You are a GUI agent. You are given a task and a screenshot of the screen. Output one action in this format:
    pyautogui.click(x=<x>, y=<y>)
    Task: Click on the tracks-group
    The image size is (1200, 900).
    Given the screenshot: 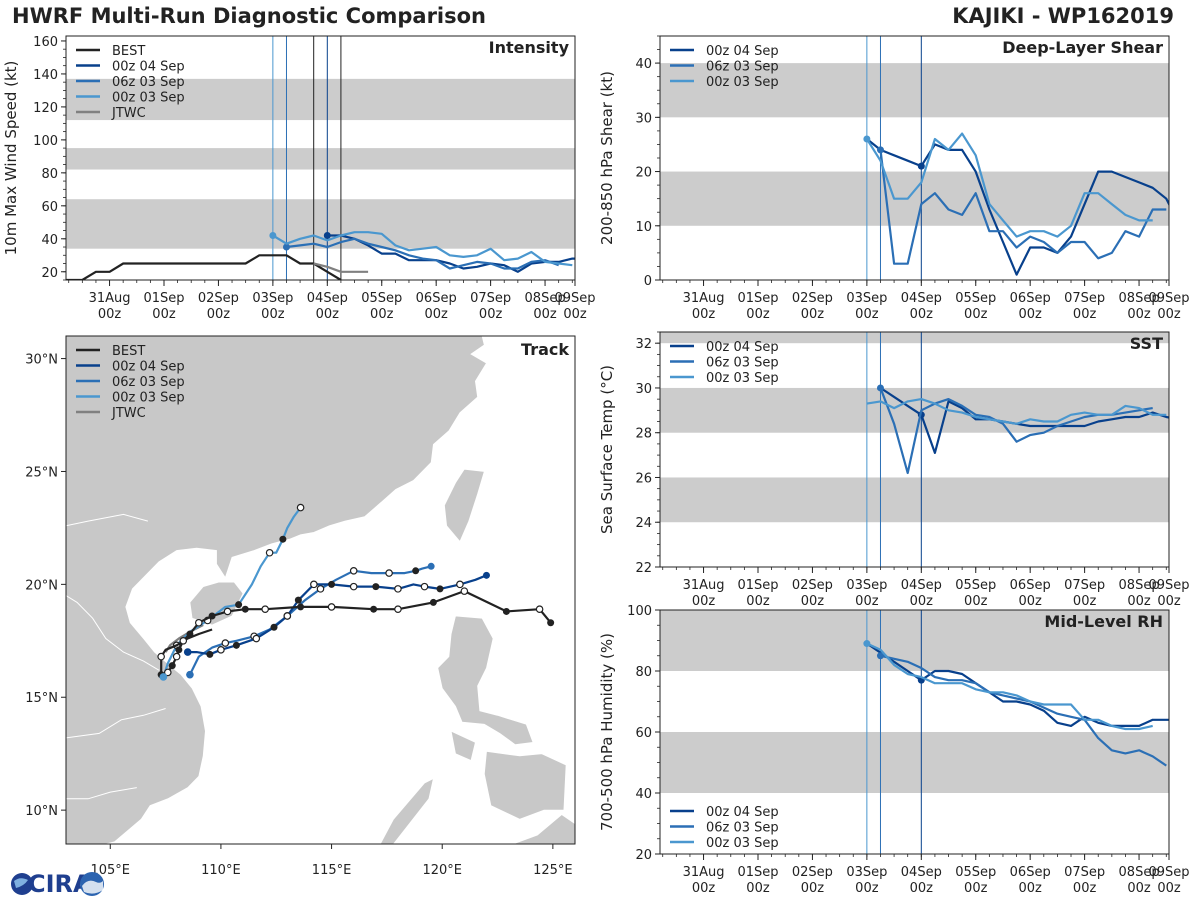 What is the action you would take?
    pyautogui.click(x=356, y=592)
    